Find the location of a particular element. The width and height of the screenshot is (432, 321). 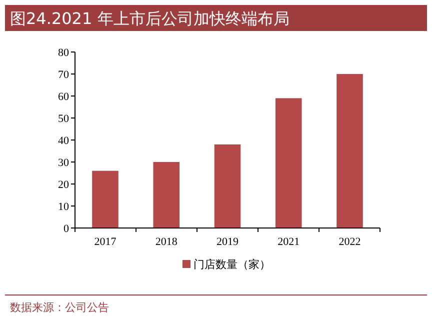

y-tick-label: 40 is located at coordinates (64, 140).